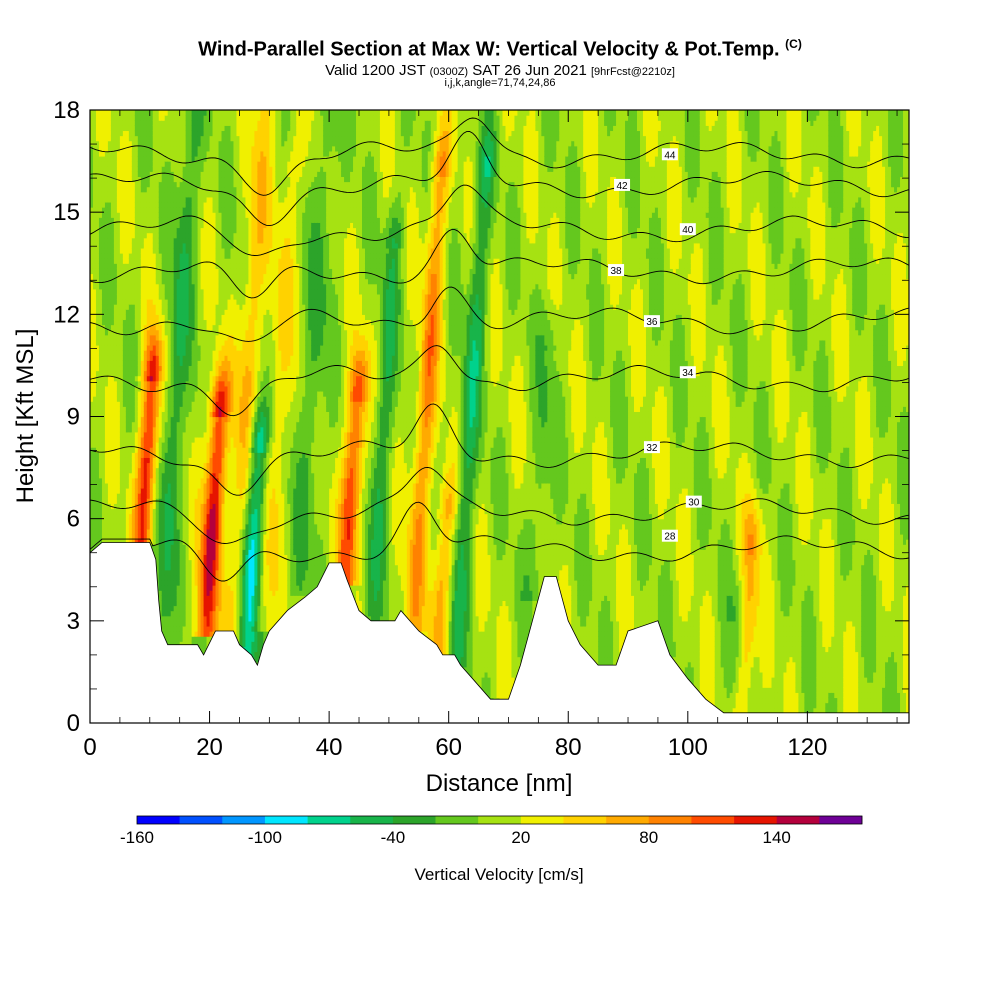 This screenshot has height=1000, width=1000. What do you see at coordinates (73, 519) in the screenshot?
I see `y-tick-label: 6` at bounding box center [73, 519].